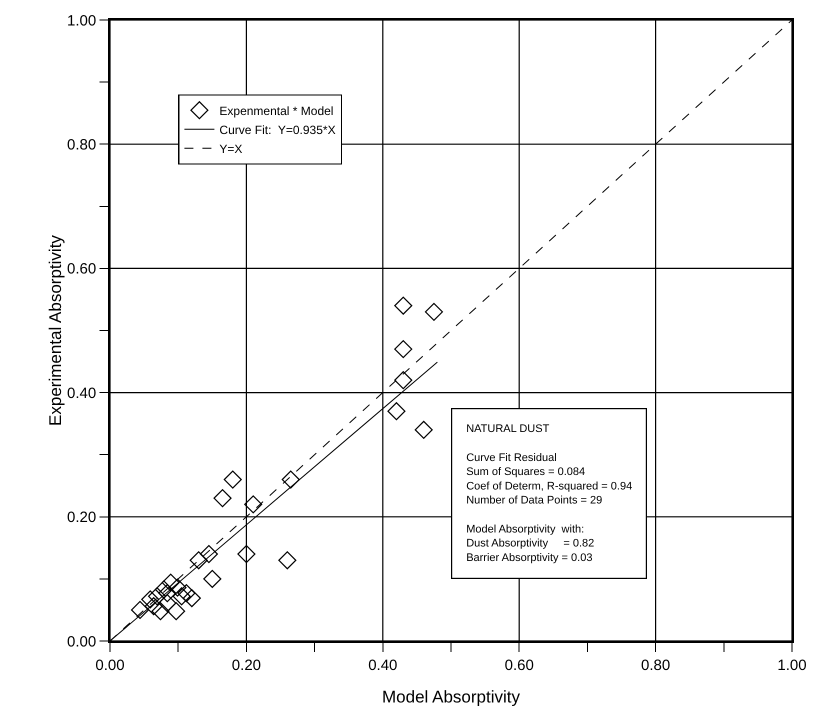 The height and width of the screenshot is (711, 820). I want to click on y-axis-title: Experimental Absorptivity, so click(56, 330).